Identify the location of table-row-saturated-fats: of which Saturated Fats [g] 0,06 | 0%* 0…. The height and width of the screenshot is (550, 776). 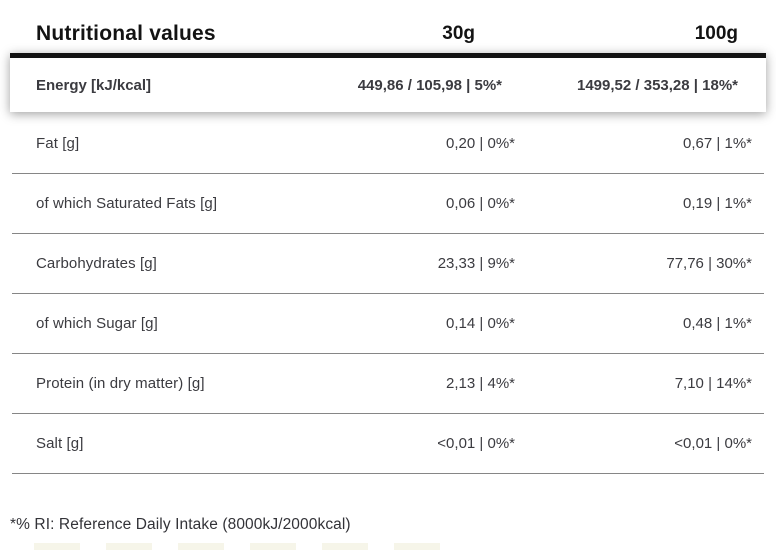
(388, 204).